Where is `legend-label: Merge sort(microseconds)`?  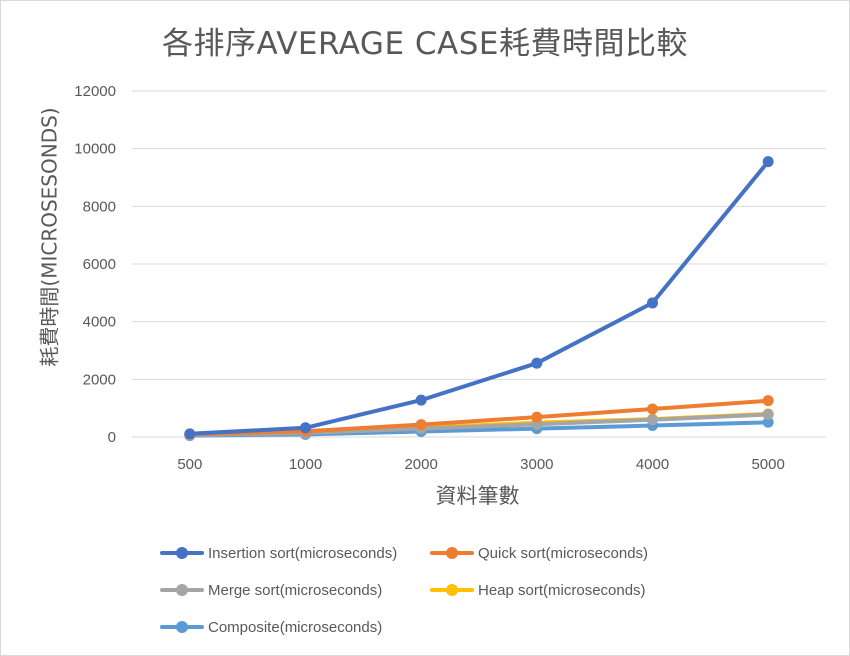 legend-label: Merge sort(microseconds) is located at coordinates (295, 590).